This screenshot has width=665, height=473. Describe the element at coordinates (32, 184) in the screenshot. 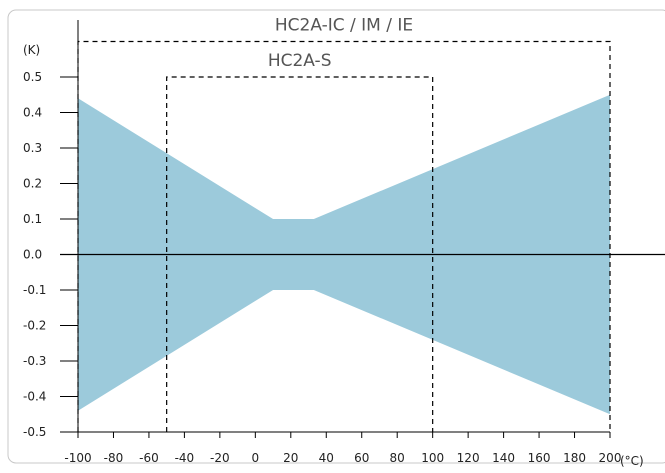

I see `y-tick-label: 0.2` at that location.